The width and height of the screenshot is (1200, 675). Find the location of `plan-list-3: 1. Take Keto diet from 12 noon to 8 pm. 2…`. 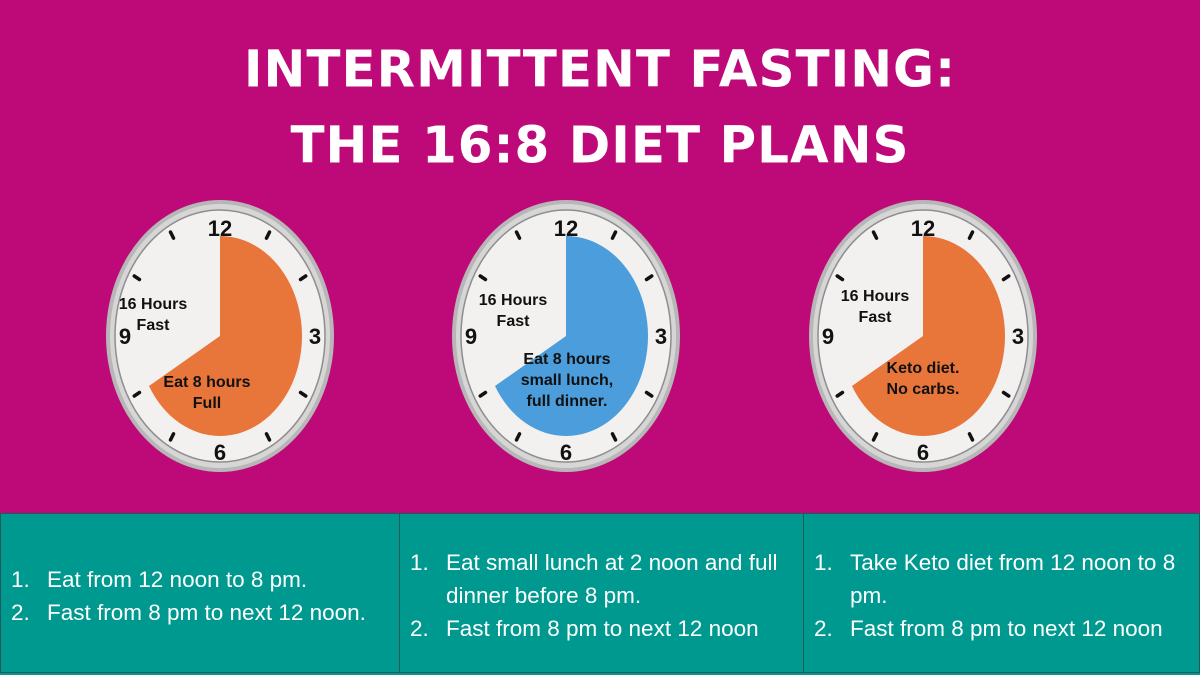

plan-list-3: 1. Take Keto diet from 12 noon to 8 pm. 2… is located at coordinates (1006, 595).